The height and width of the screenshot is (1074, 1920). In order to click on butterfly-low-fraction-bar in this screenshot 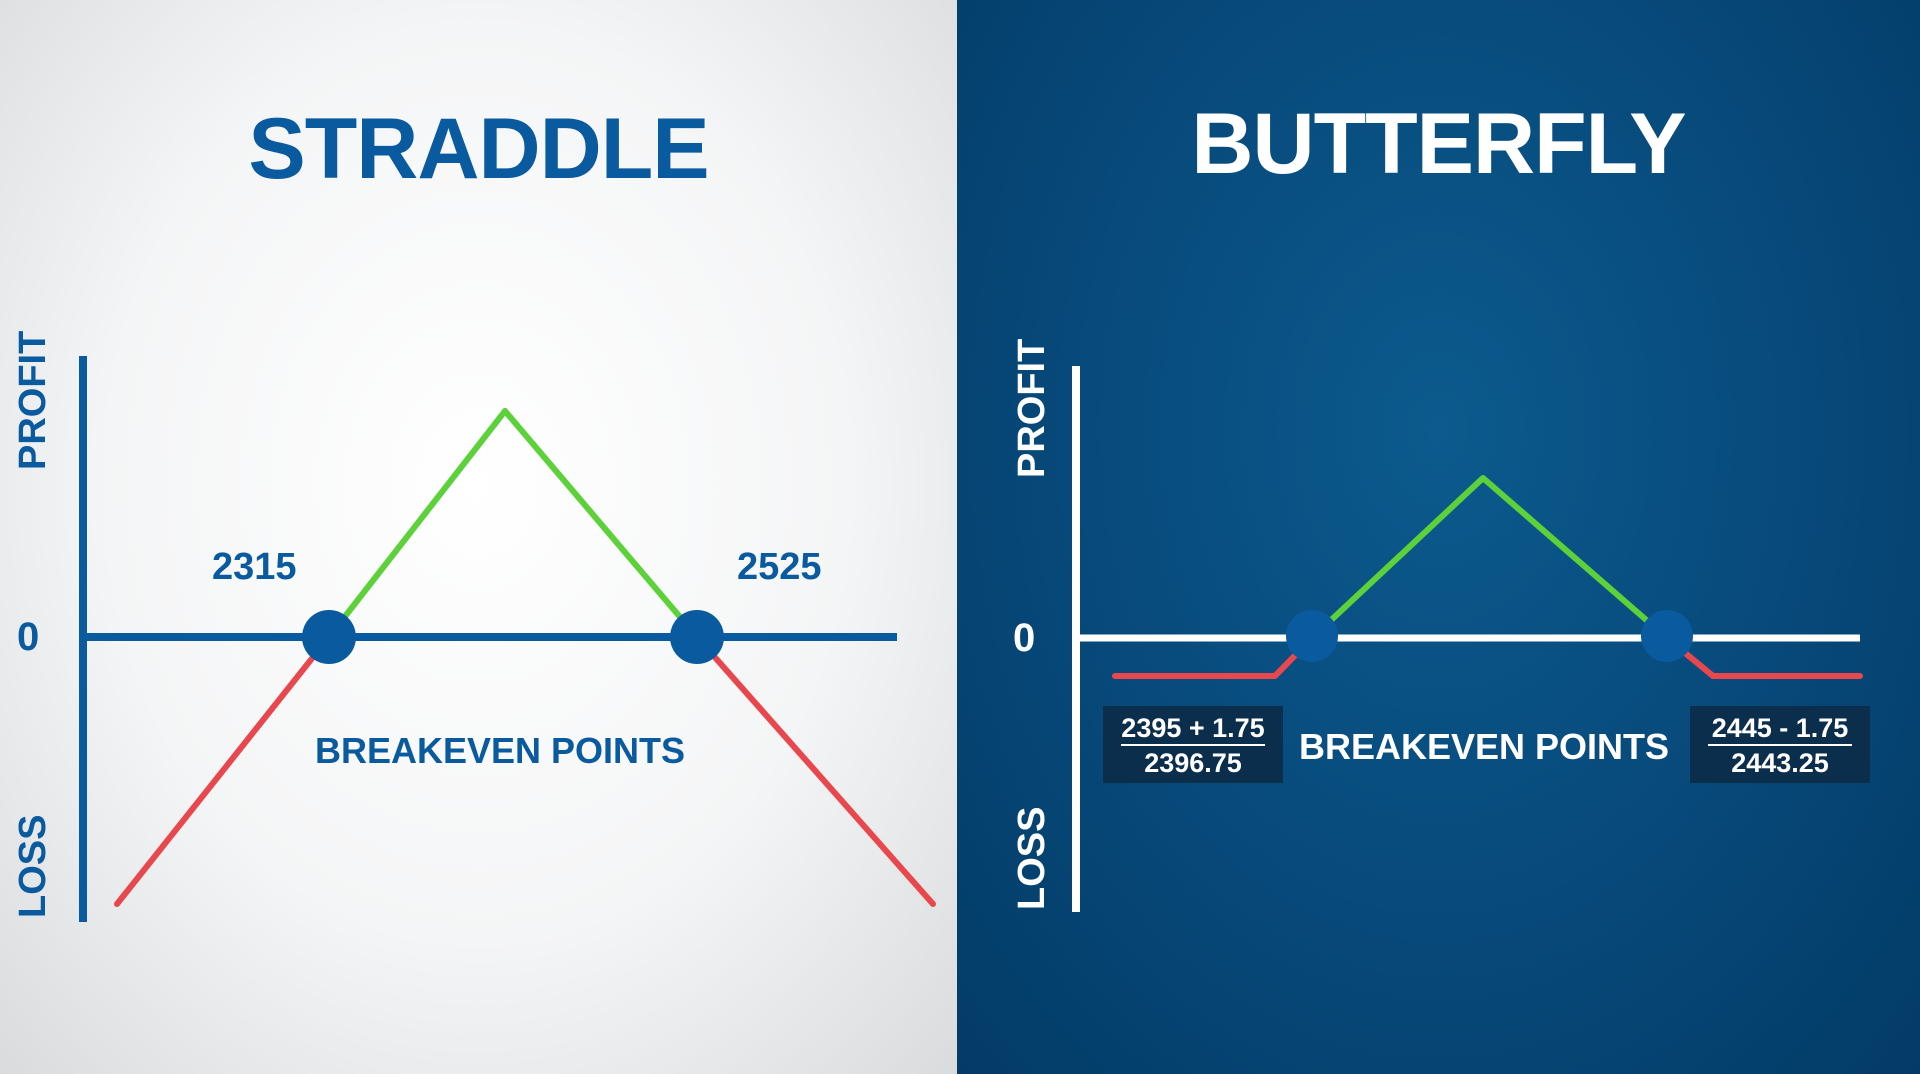, I will do `click(1193, 745)`.